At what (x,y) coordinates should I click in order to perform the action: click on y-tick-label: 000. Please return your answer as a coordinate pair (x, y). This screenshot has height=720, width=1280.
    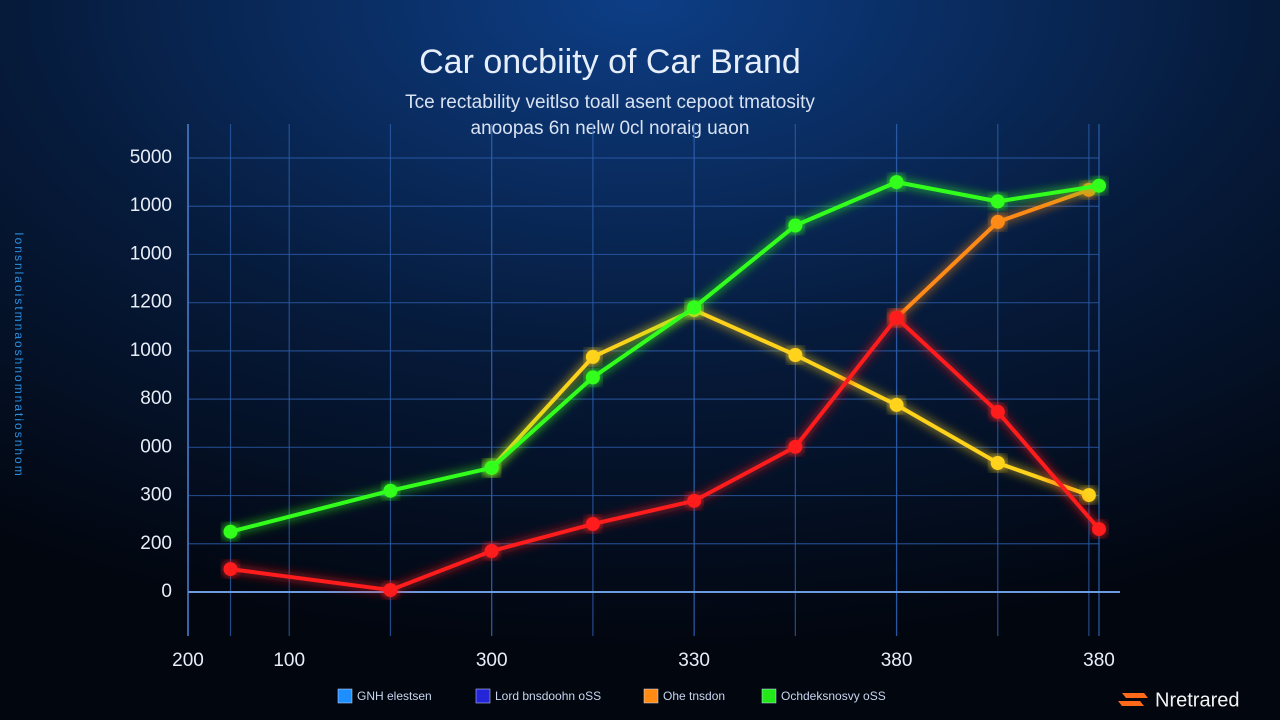
    Looking at the image, I should click on (156, 446).